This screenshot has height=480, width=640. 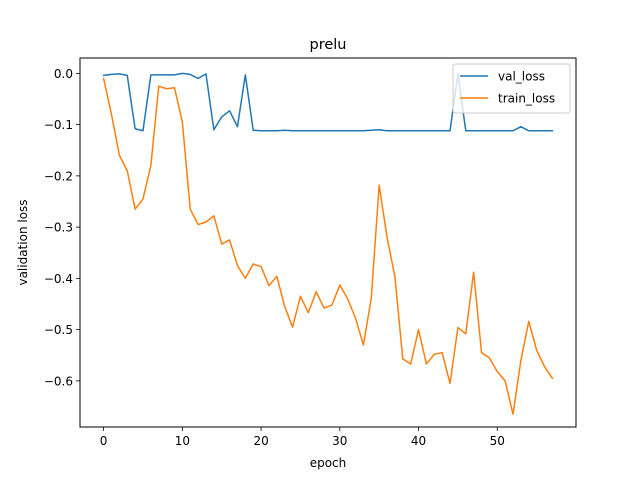 What do you see at coordinates (58, 279) in the screenshot?
I see `y-tick-label: −0.4` at bounding box center [58, 279].